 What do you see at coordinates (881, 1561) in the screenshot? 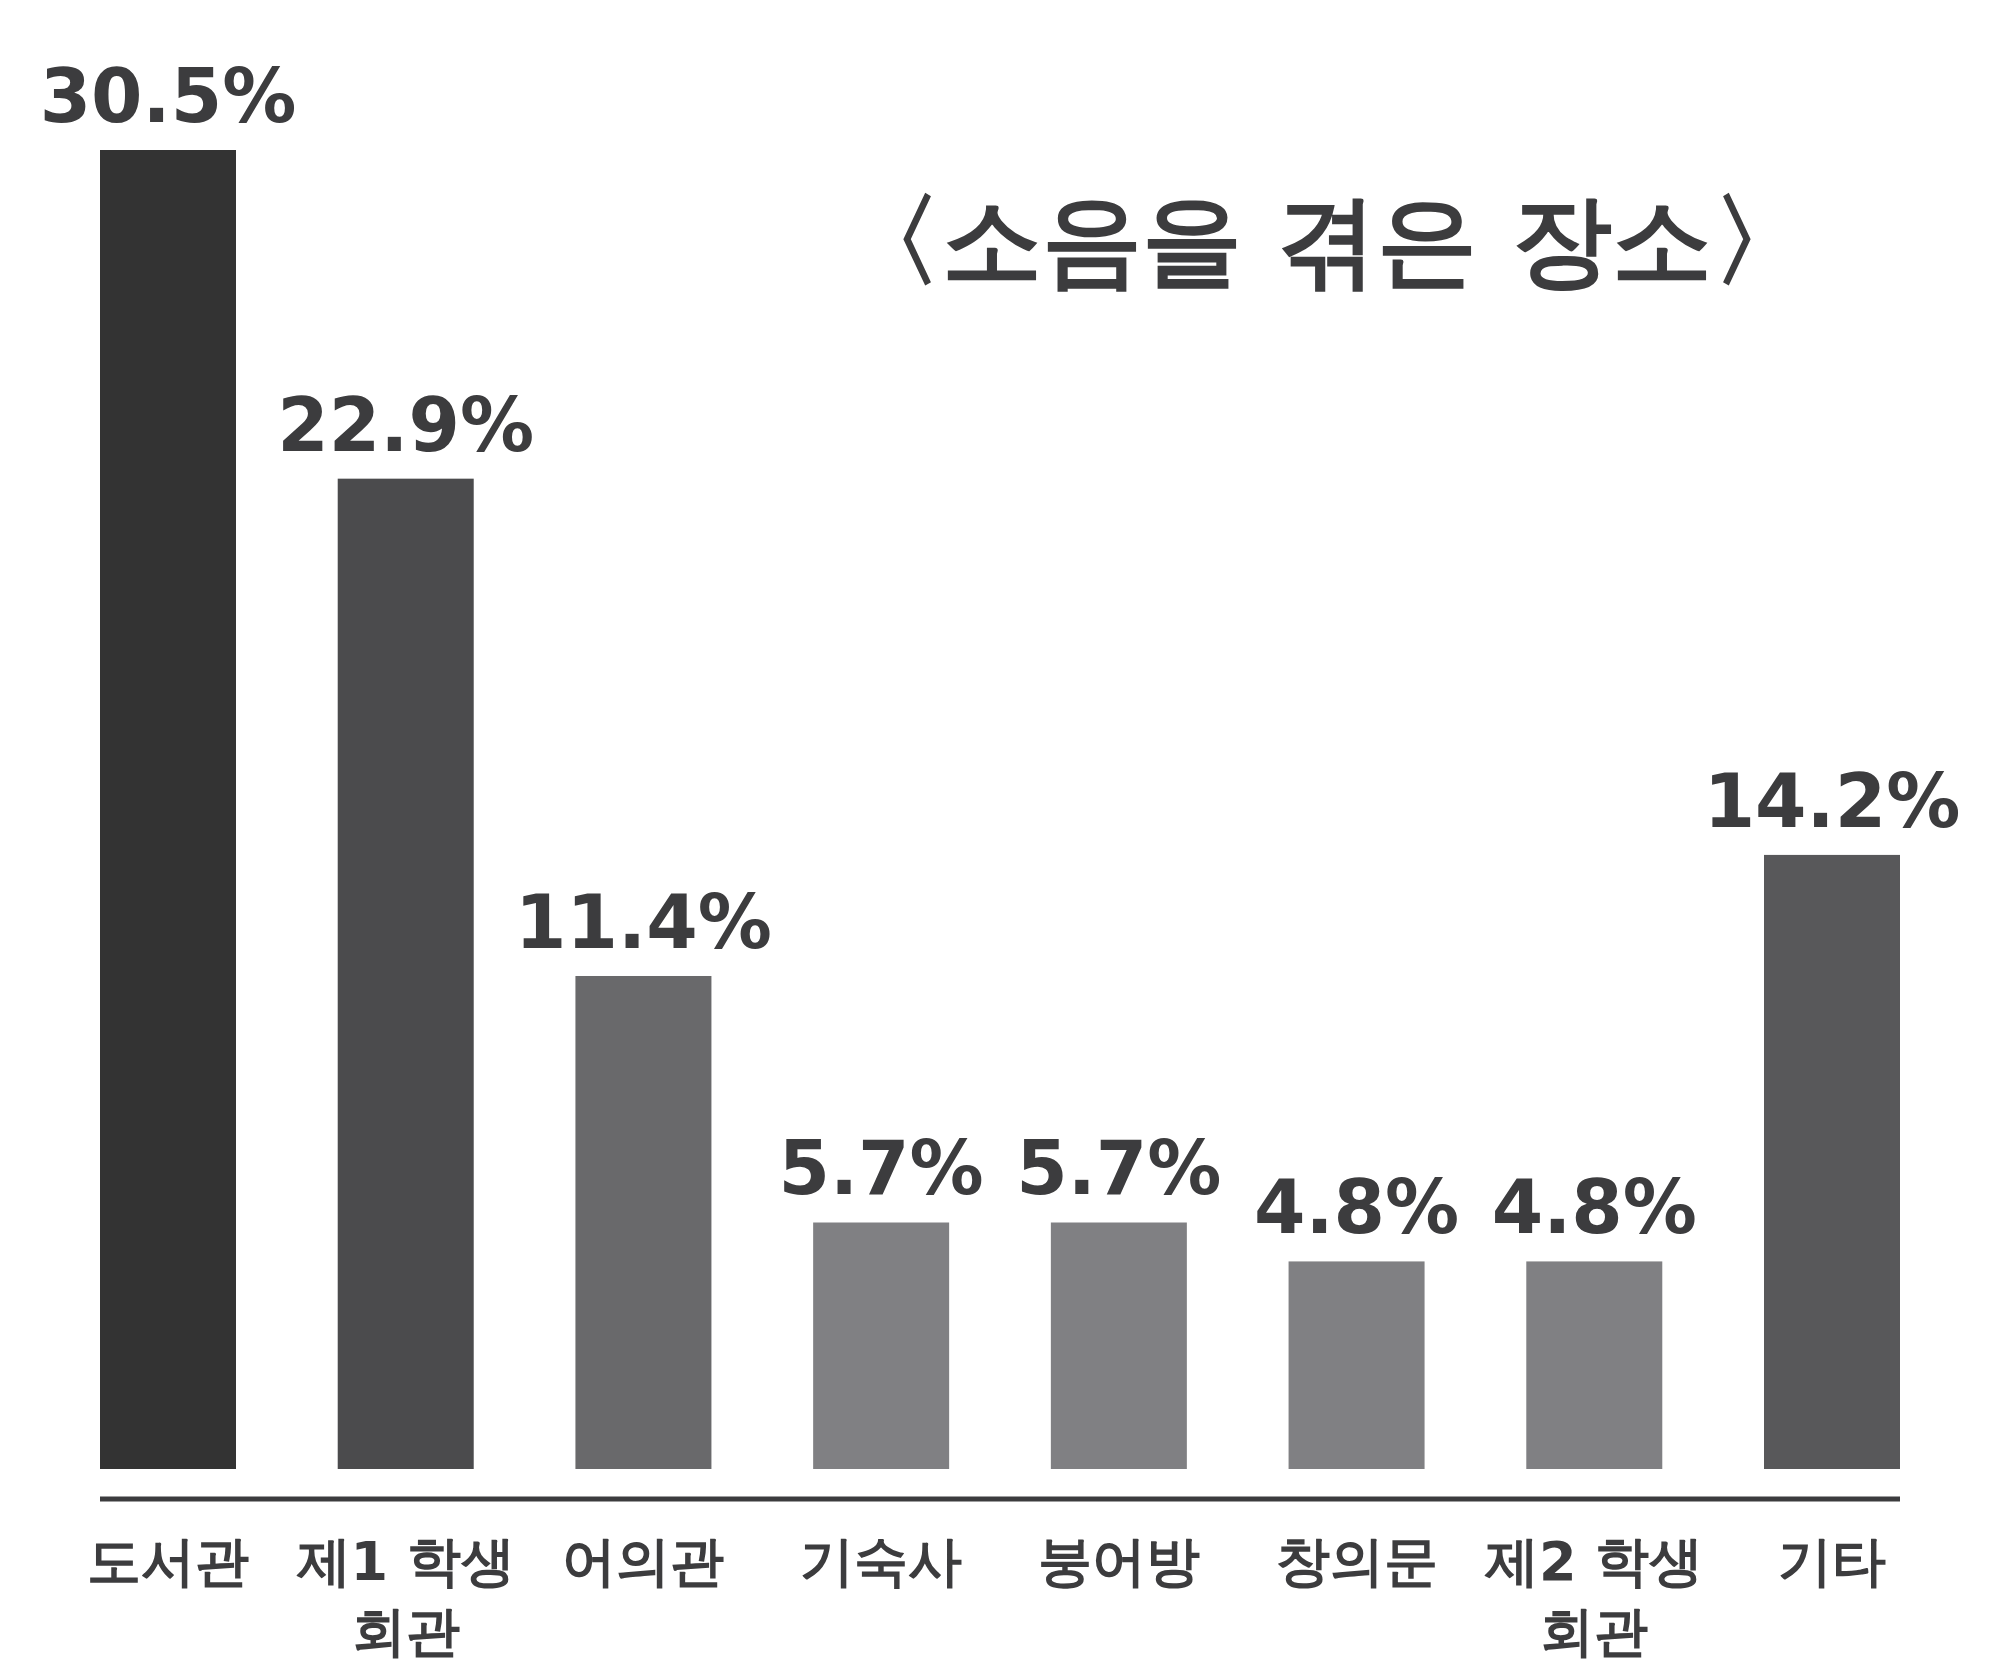
I see `x-tick-label: 기숙사` at bounding box center [881, 1561].